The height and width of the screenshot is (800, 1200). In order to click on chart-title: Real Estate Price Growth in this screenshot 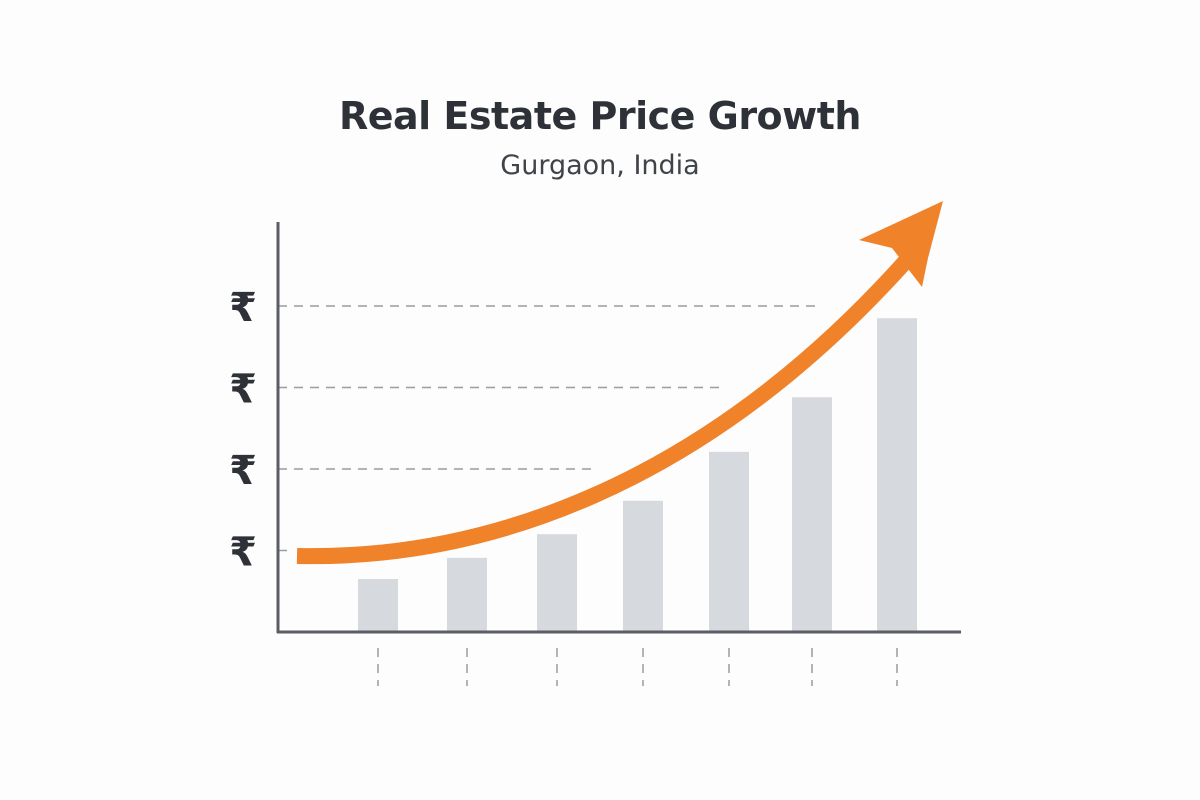, I will do `click(600, 116)`.